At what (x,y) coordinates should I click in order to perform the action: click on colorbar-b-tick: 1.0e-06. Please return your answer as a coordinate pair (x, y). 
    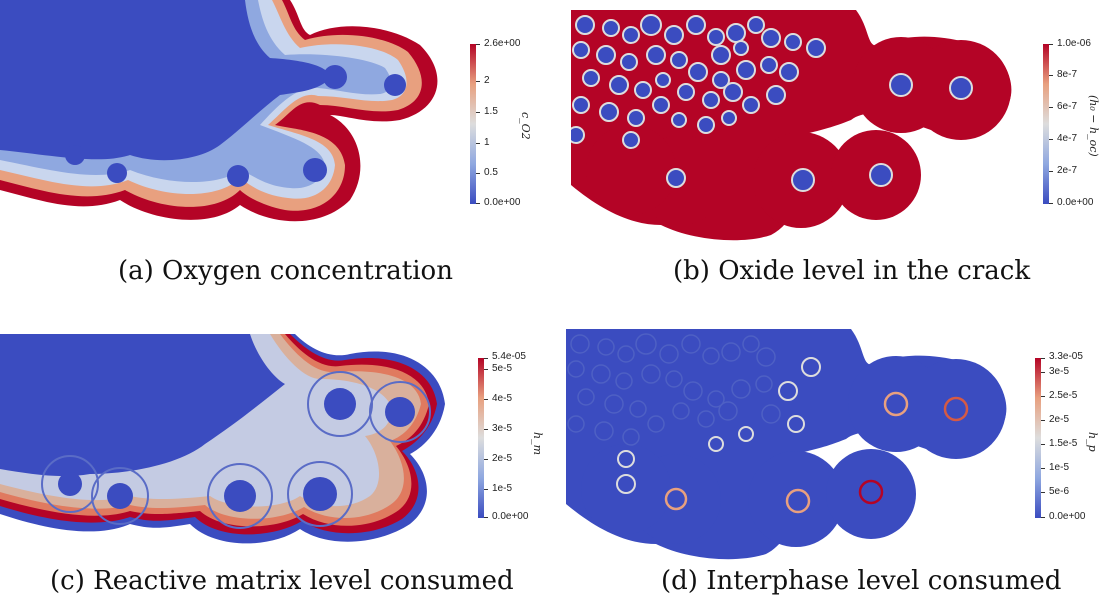
    Looking at the image, I should click on (1074, 43).